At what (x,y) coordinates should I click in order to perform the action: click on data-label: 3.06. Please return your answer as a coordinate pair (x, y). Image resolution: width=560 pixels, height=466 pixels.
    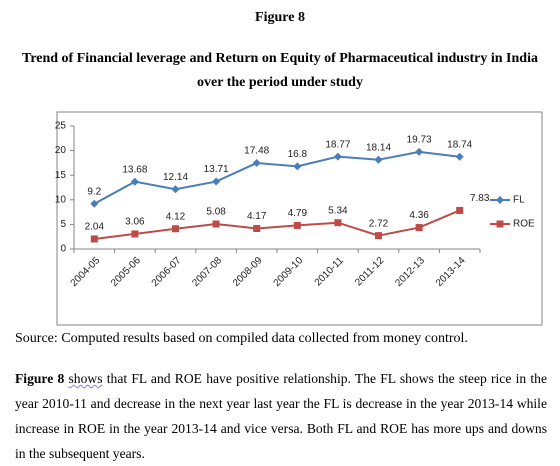
    Looking at the image, I should click on (135, 222).